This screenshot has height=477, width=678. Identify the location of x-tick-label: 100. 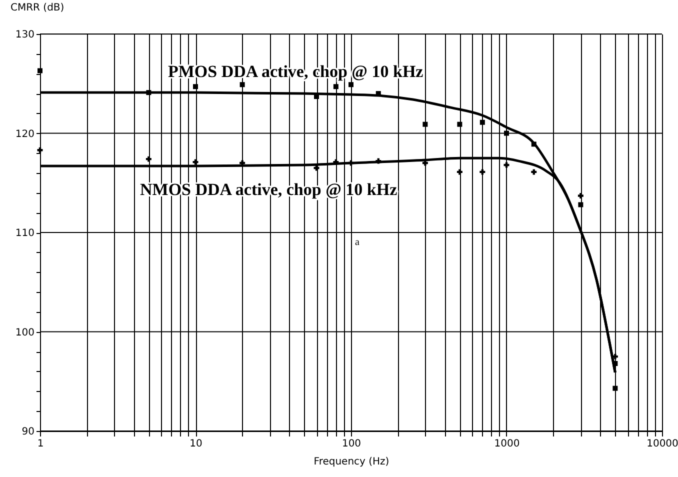
(352, 444).